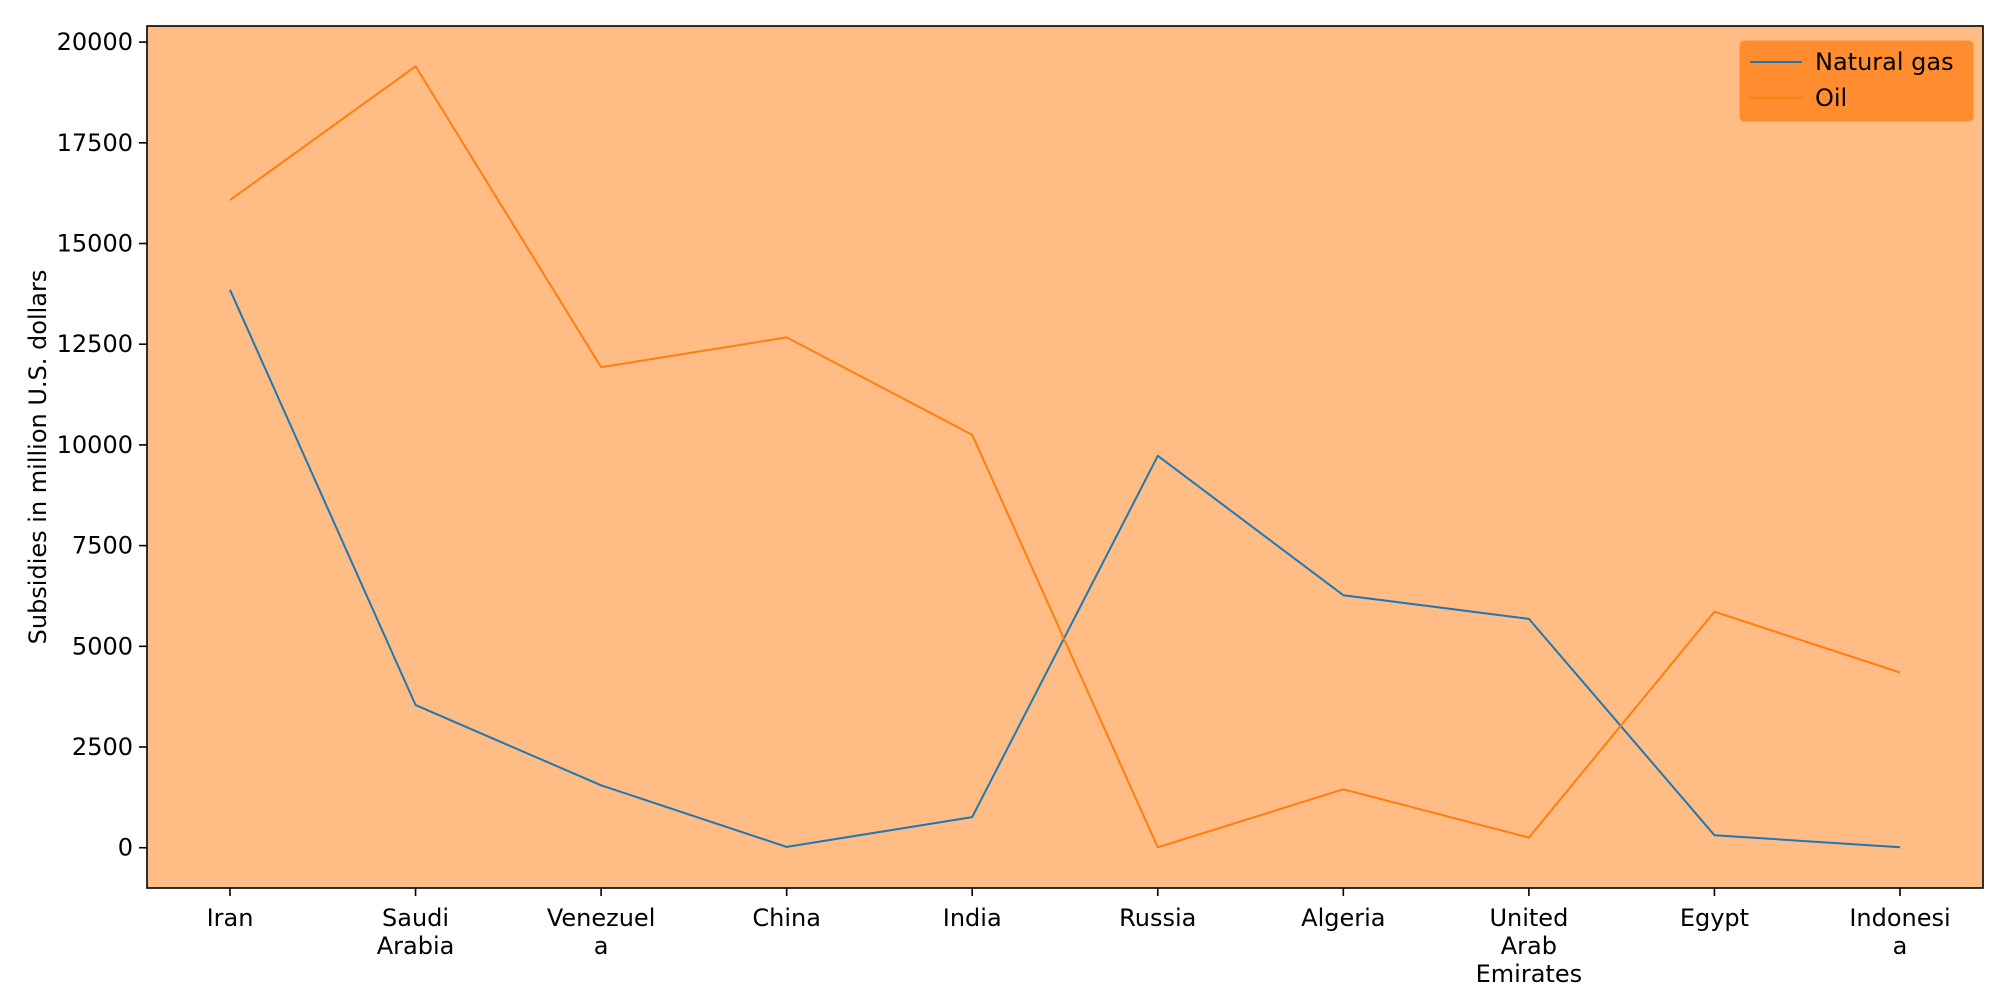 This screenshot has width=2000, height=1004. I want to click on x-tick-label: India, so click(972, 918).